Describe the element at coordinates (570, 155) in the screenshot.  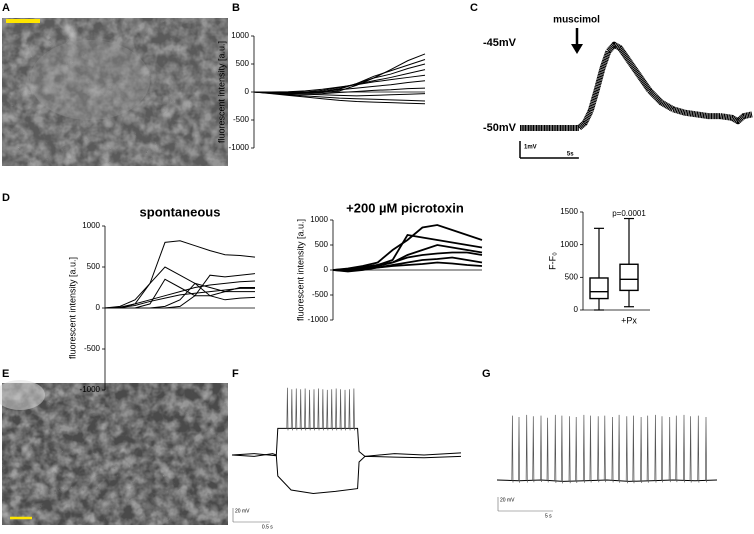
I see `scale-label: 5s` at that location.